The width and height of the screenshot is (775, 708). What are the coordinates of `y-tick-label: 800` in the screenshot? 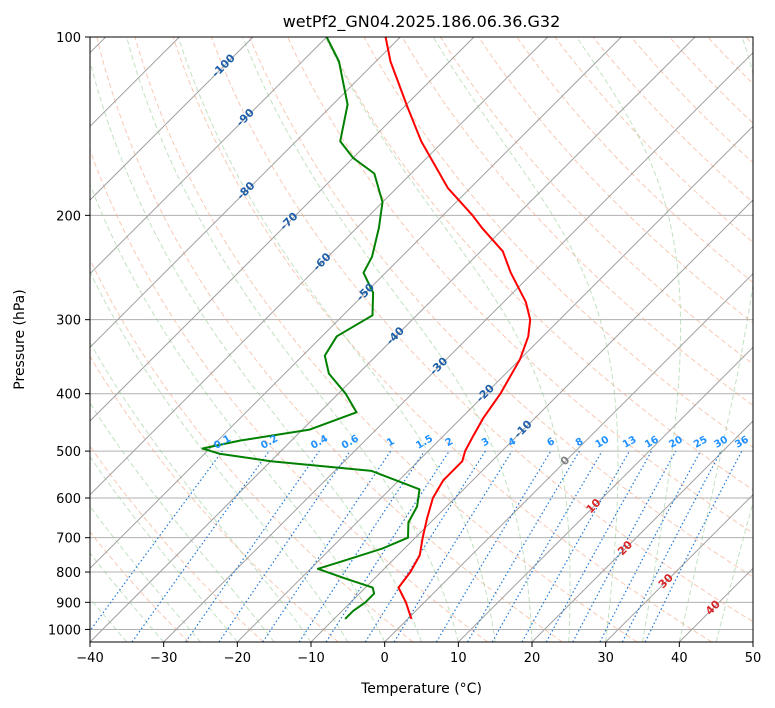 It's located at (68, 573).